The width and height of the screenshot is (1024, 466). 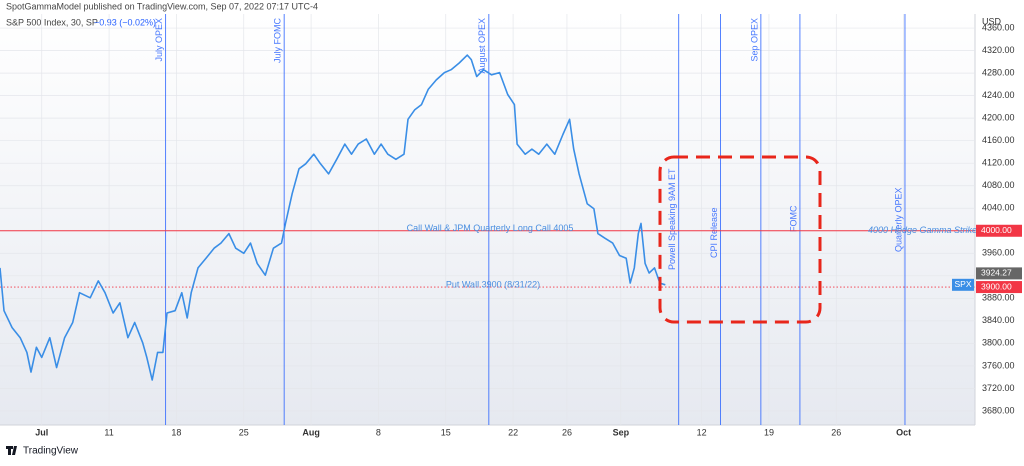 What do you see at coordinates (482, 46) in the screenshot?
I see `event-label: August OPEX` at bounding box center [482, 46].